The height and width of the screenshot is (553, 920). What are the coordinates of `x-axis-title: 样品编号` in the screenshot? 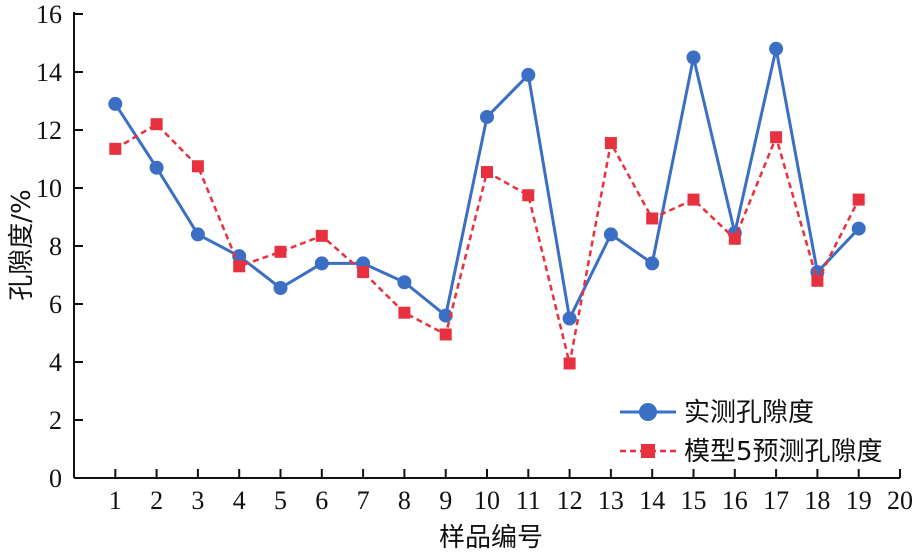 It's located at (491, 538).